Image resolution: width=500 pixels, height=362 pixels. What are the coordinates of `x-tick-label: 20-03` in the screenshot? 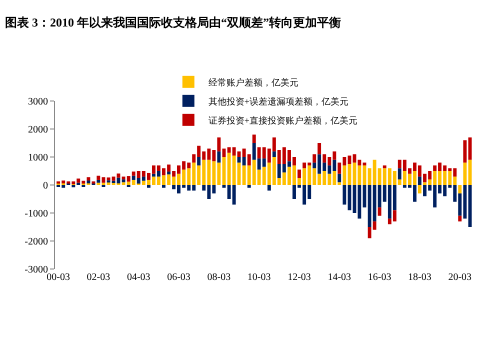 It's located at (460, 277).